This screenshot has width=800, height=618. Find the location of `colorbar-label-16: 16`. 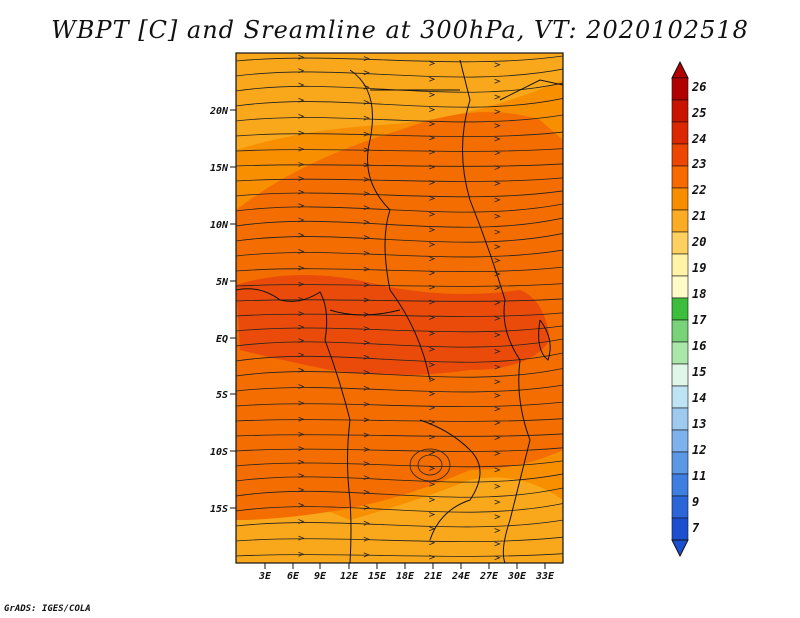

colorbar-label-16: 16 is located at coordinates (699, 346).